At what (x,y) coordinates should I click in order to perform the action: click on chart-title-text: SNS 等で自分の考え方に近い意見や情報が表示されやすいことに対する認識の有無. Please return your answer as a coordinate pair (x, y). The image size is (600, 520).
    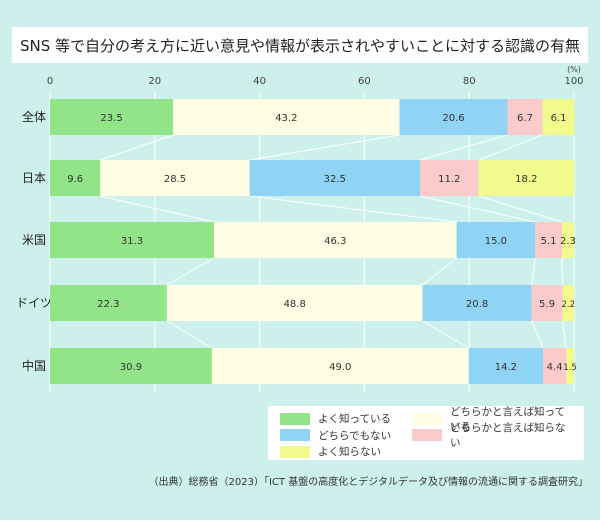
    Looking at the image, I should click on (300, 45).